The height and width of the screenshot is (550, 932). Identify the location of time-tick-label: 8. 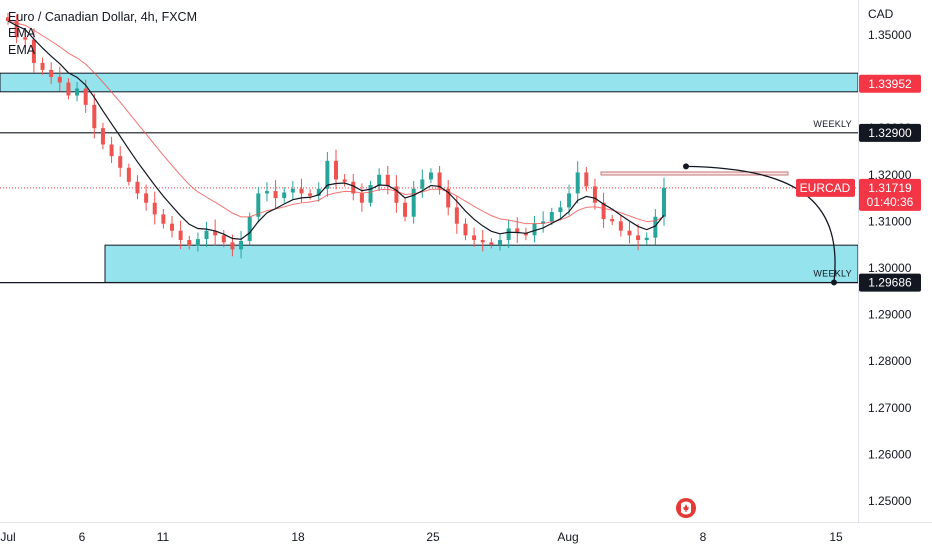
(703, 537).